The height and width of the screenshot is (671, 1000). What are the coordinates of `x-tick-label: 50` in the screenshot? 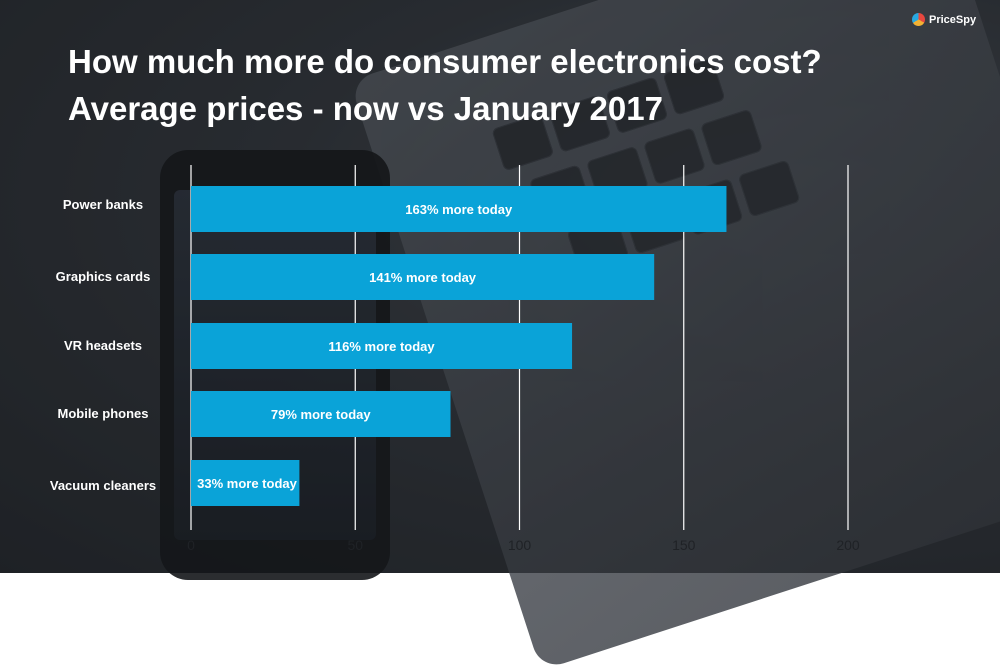 It's located at (355, 545).